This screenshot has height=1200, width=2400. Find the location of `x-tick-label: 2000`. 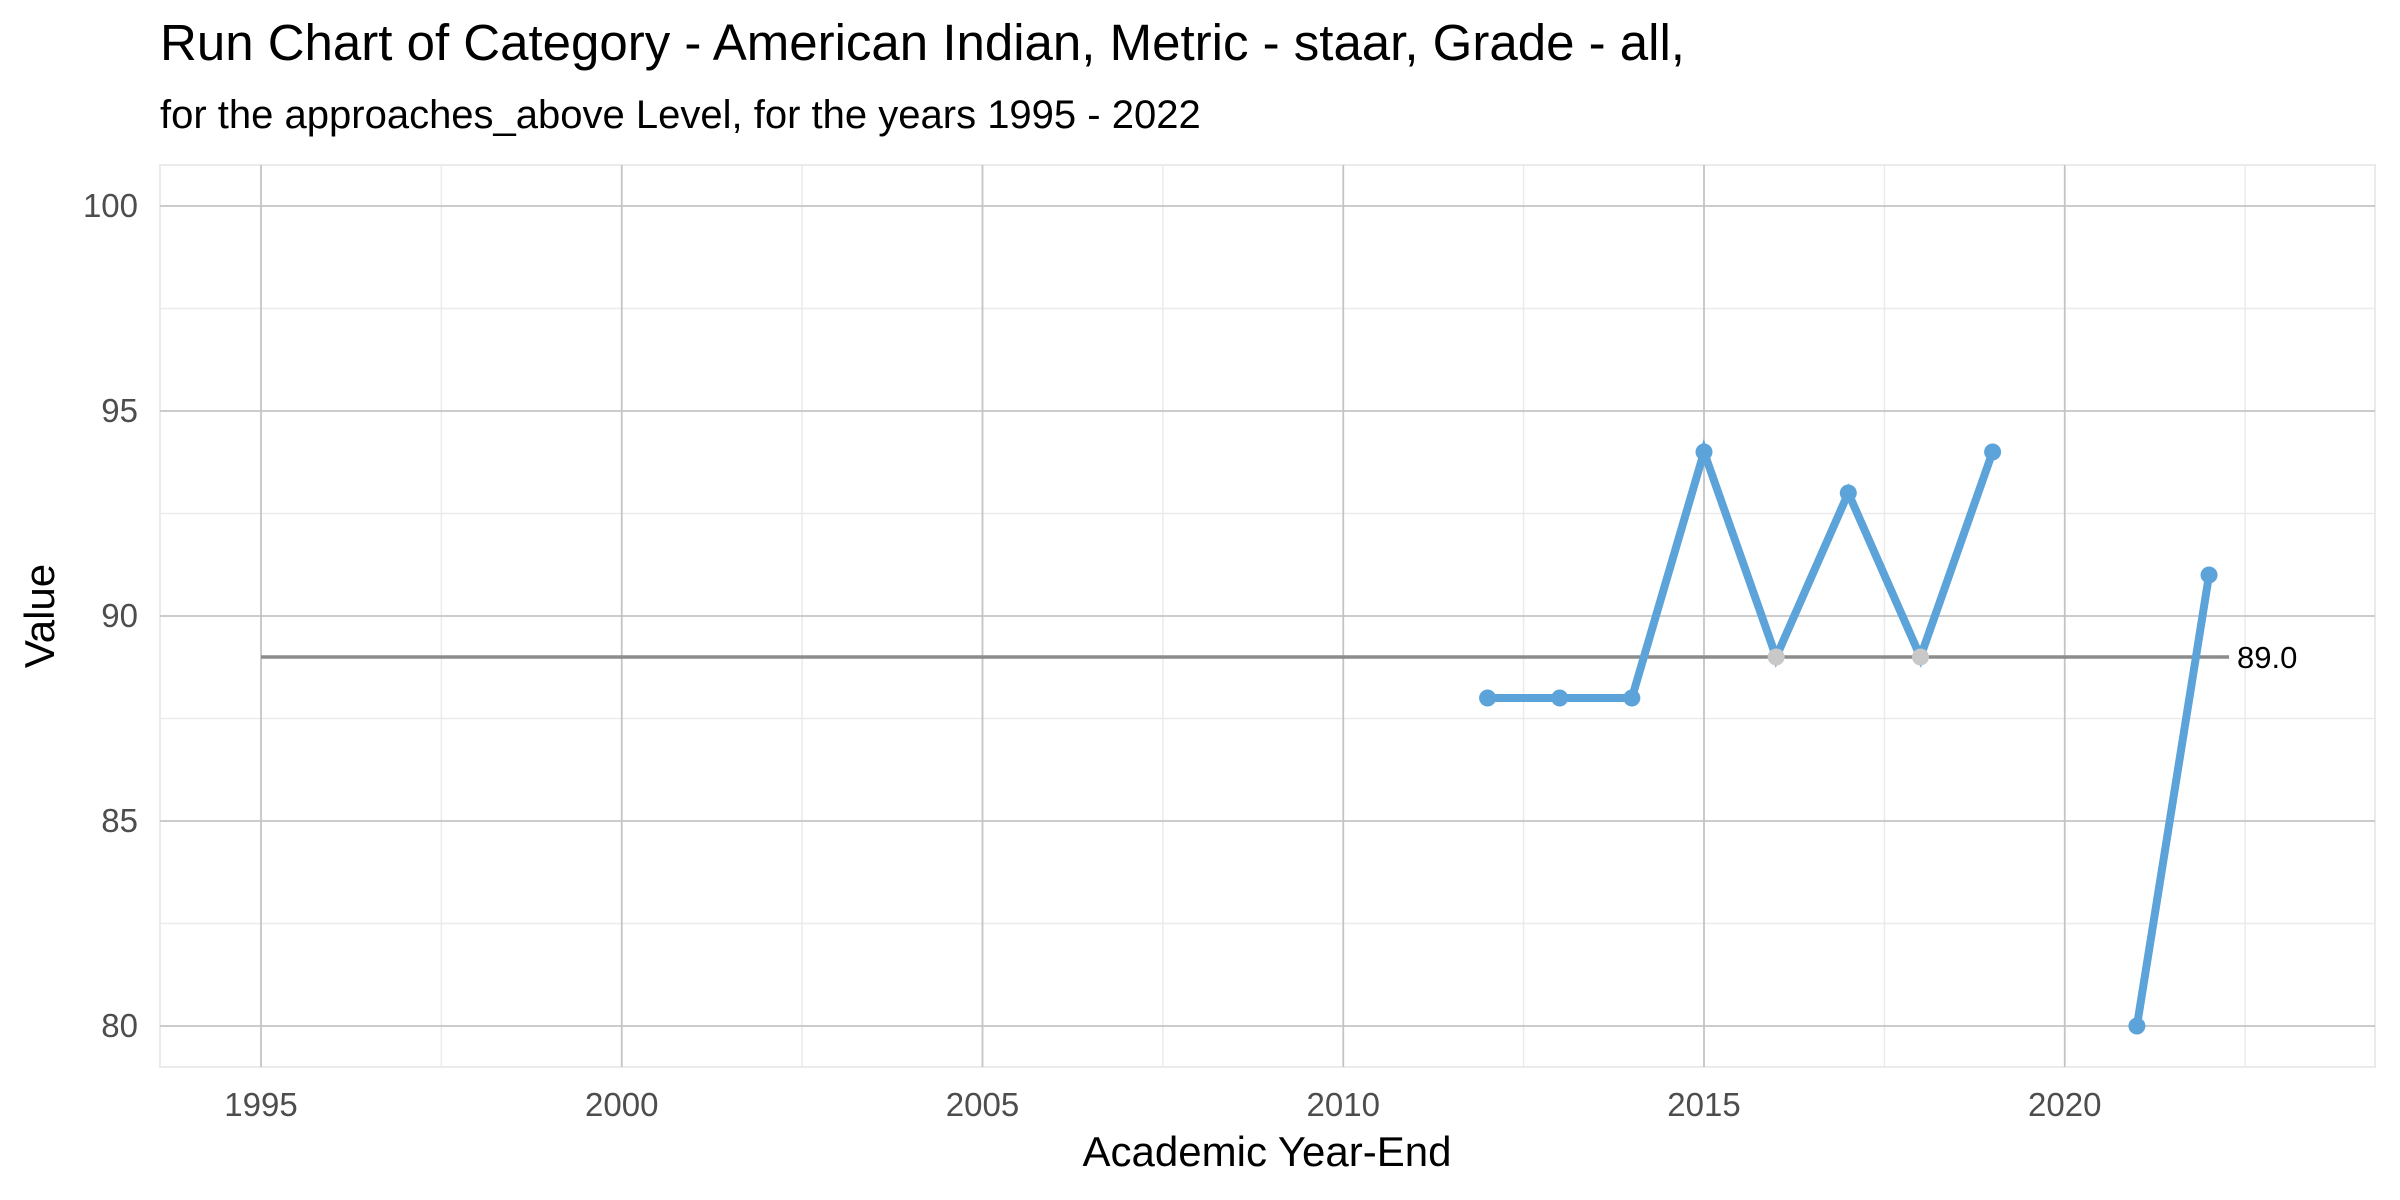

x-tick-label: 2000 is located at coordinates (621, 1104).